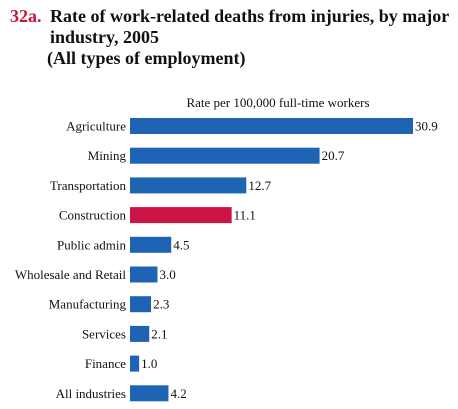 This screenshot has width=458, height=409. What do you see at coordinates (140, 333) in the screenshot?
I see `bar-services` at bounding box center [140, 333].